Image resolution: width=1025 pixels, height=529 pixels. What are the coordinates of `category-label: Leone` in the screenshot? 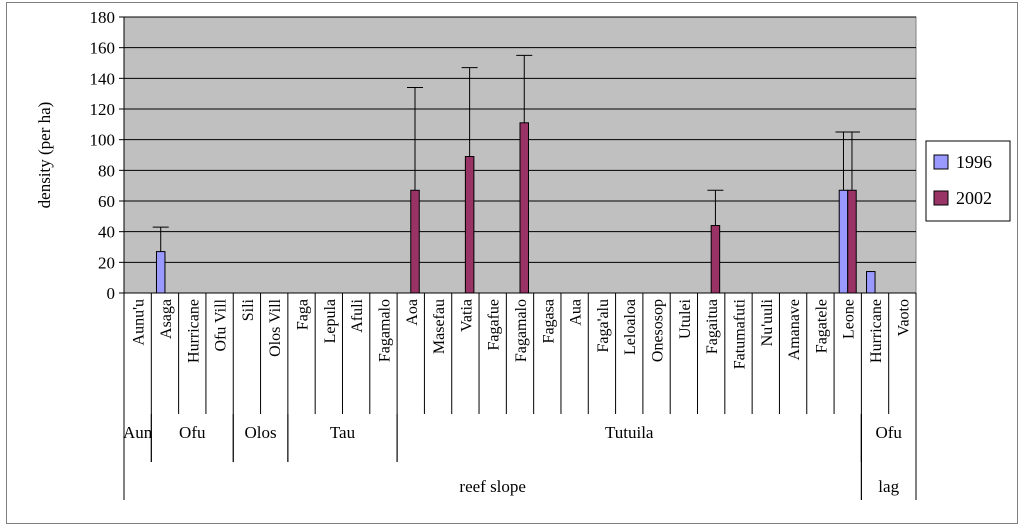 It's located at (849, 319).